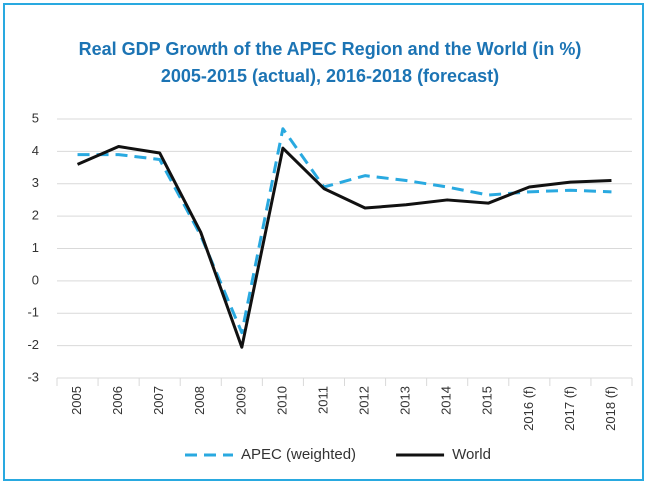 The height and width of the screenshot is (484, 647). What do you see at coordinates (35, 150) in the screenshot?
I see `y-tick-label: 4` at bounding box center [35, 150].